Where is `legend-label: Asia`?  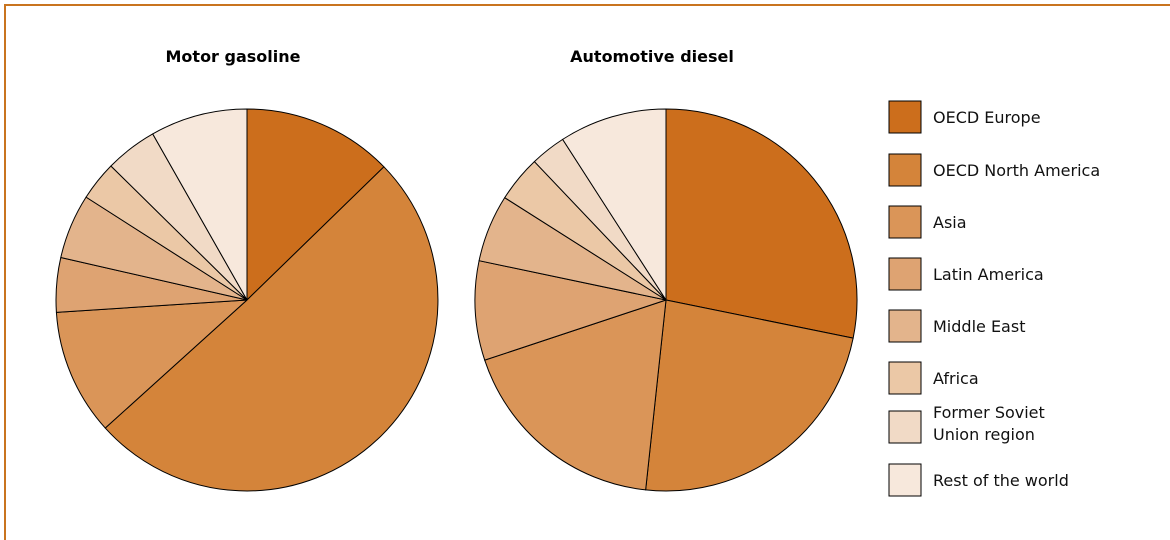 legend-label: Asia is located at coordinates (950, 222).